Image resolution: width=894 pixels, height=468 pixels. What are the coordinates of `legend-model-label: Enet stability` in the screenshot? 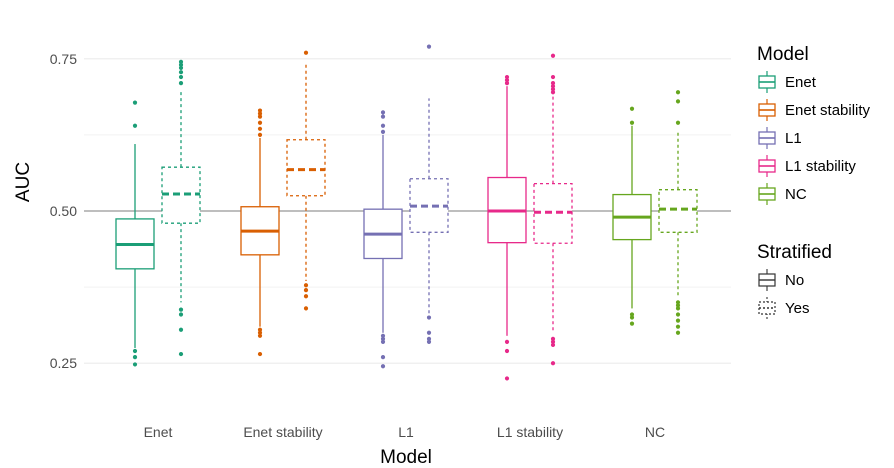 It's located at (828, 110).